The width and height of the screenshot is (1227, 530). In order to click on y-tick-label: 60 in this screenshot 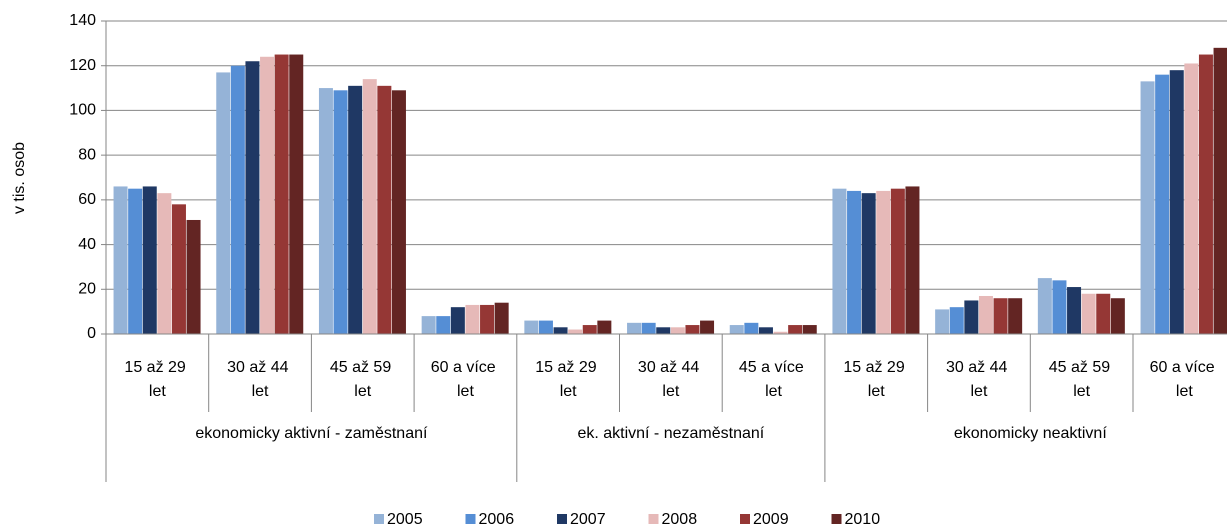, I will do `click(87, 199)`.